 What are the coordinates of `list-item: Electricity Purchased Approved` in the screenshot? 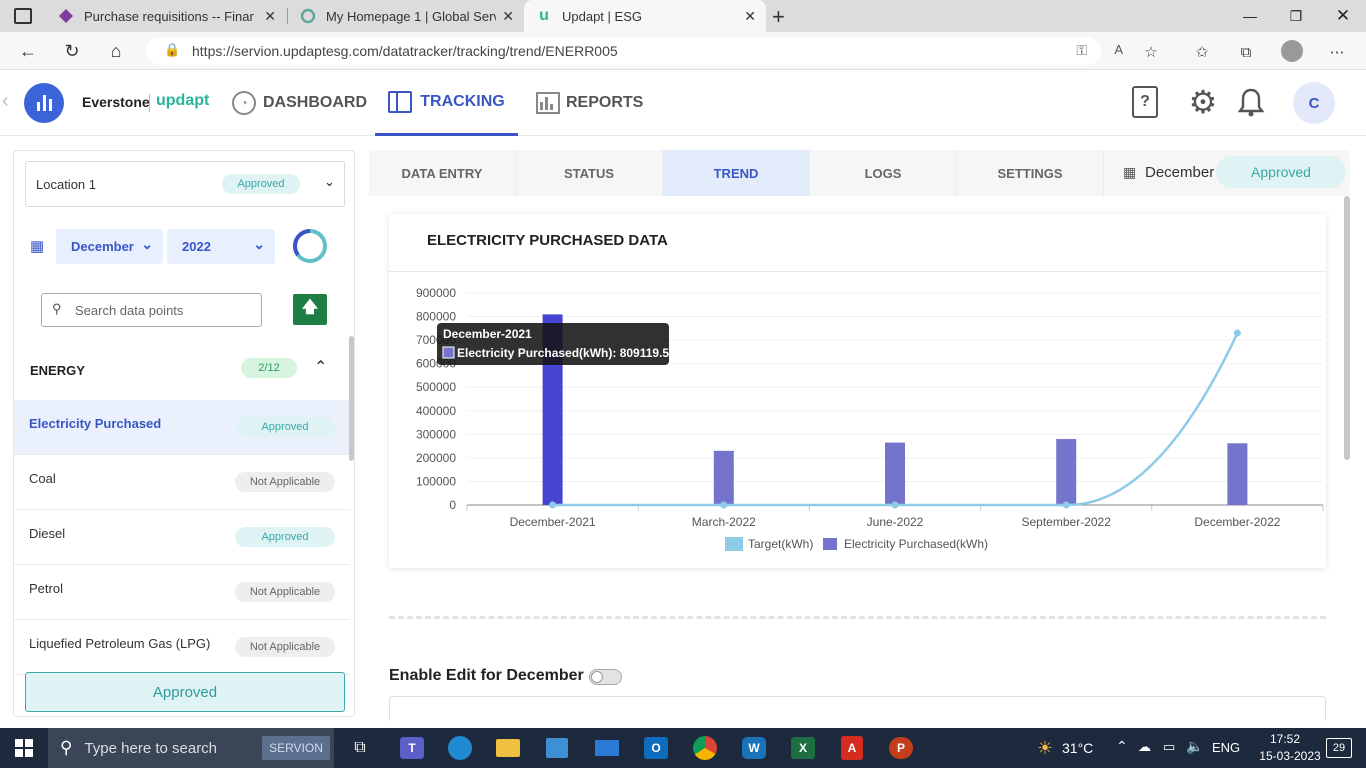 It's located at (182, 427).